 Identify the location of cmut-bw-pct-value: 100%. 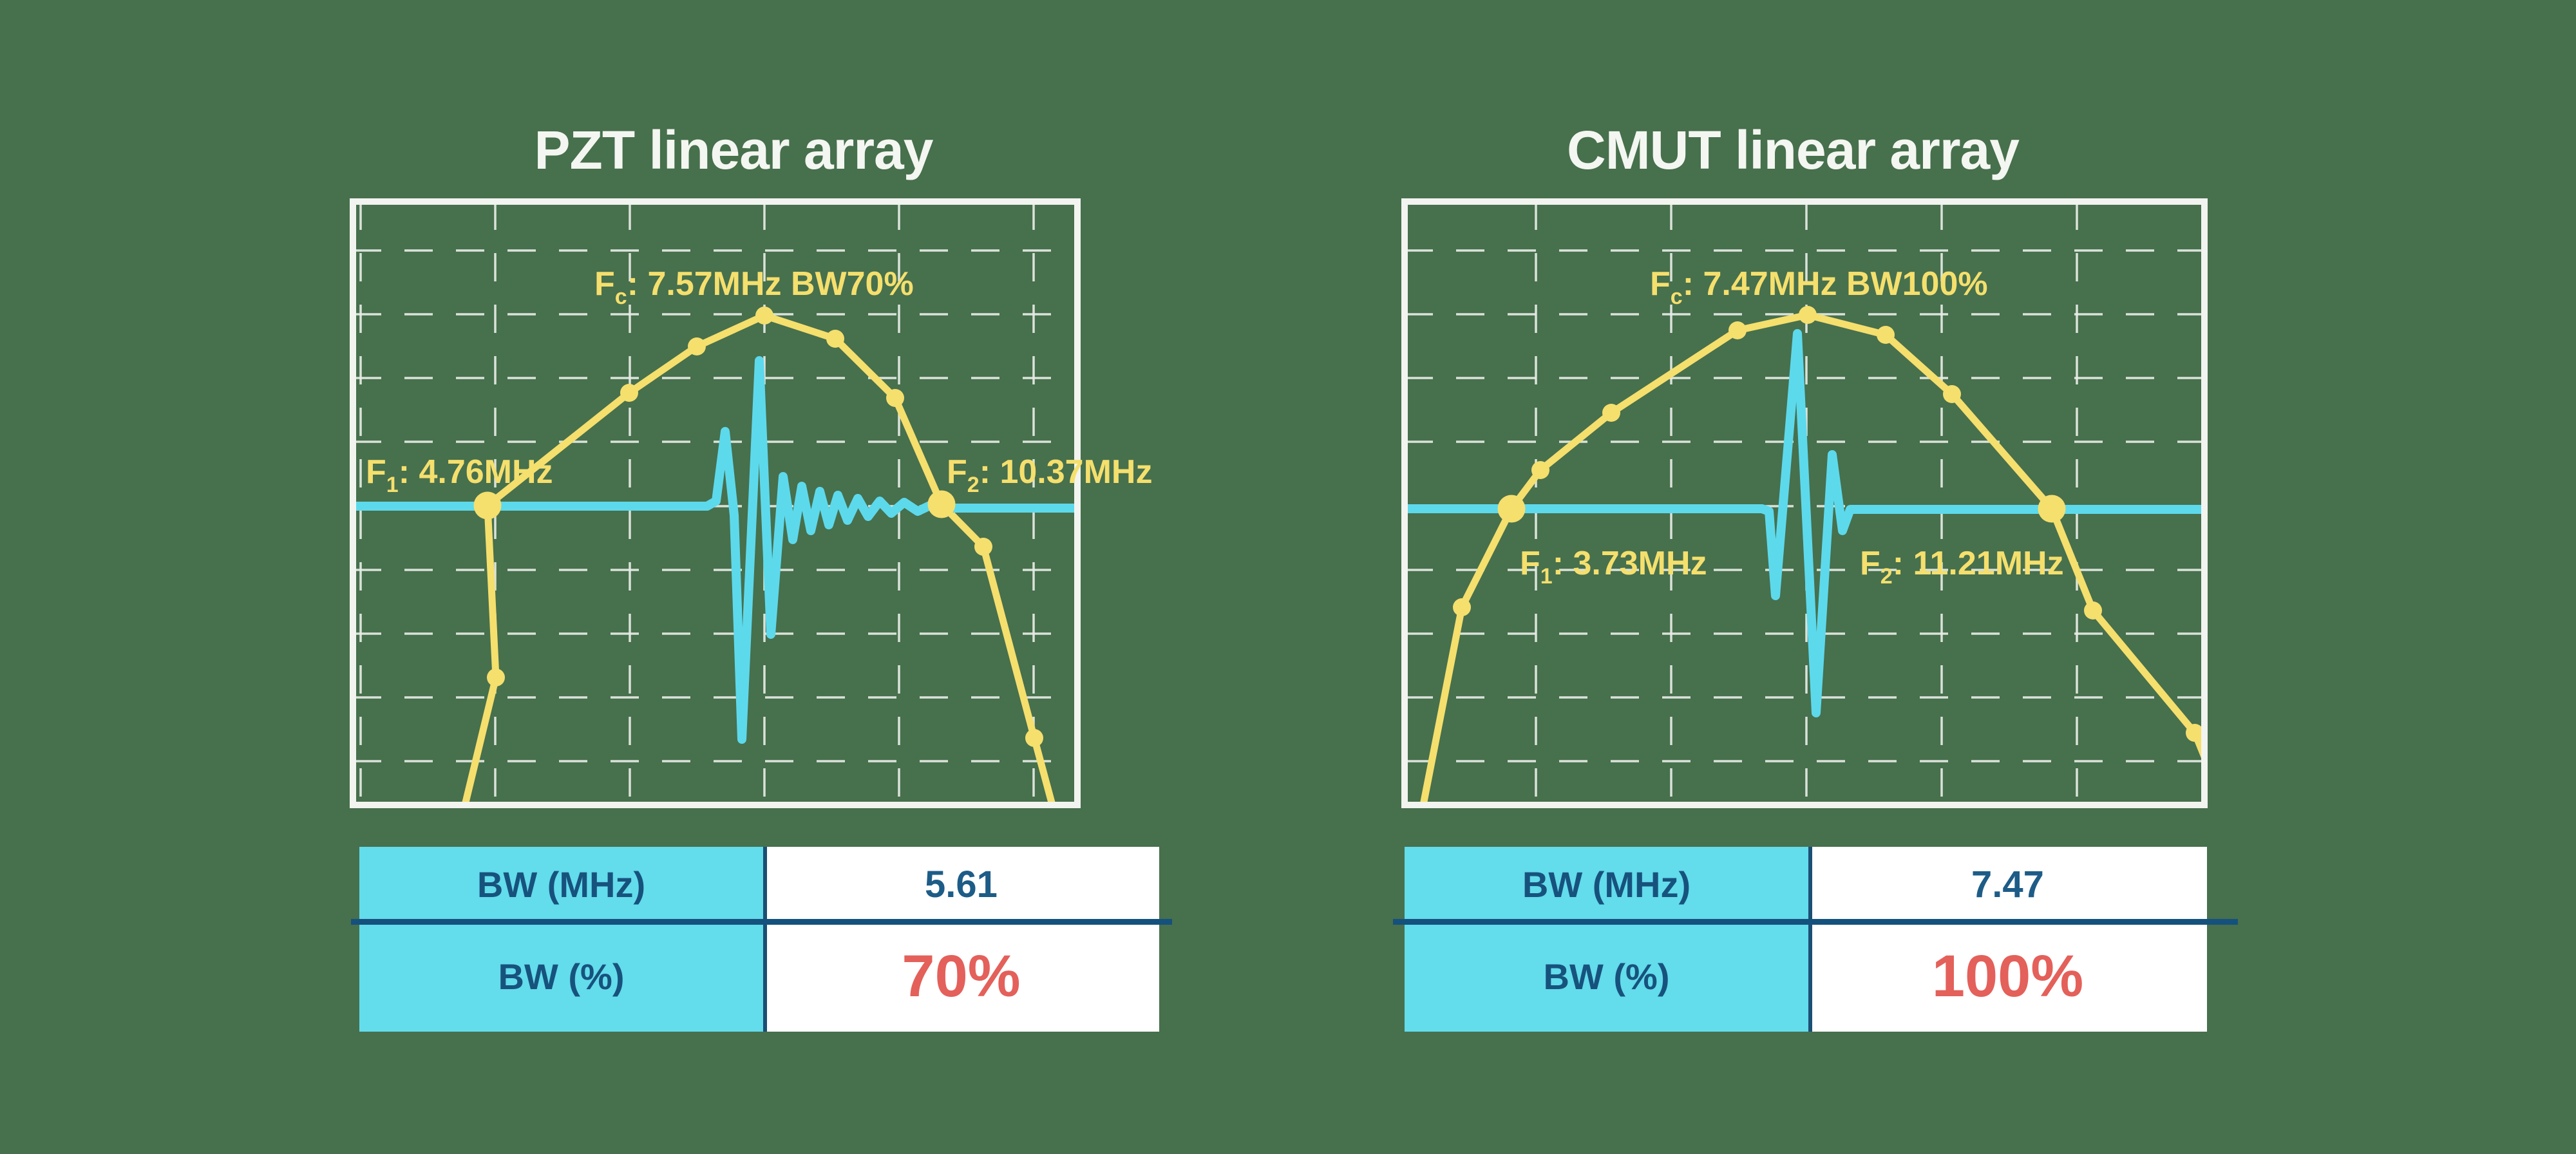
(2008, 976).